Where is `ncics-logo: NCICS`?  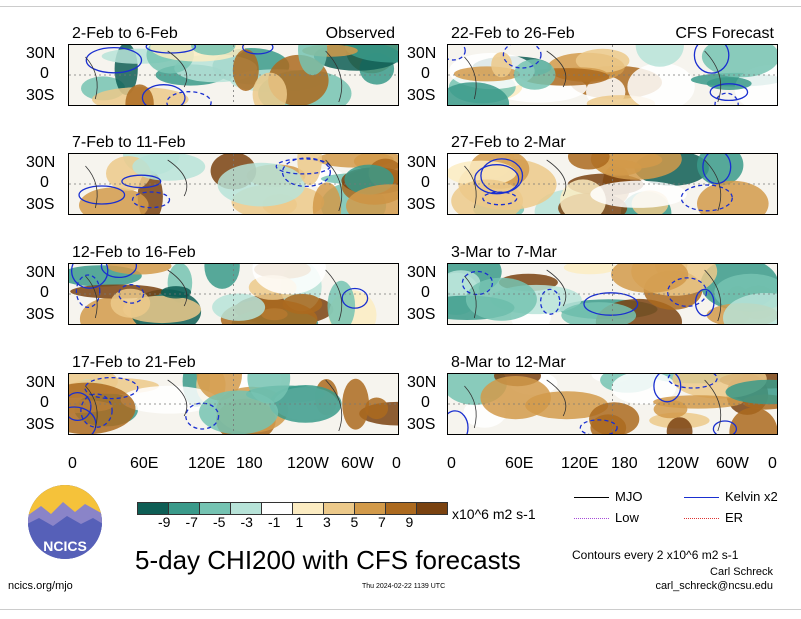 ncics-logo: NCICS is located at coordinates (65, 522).